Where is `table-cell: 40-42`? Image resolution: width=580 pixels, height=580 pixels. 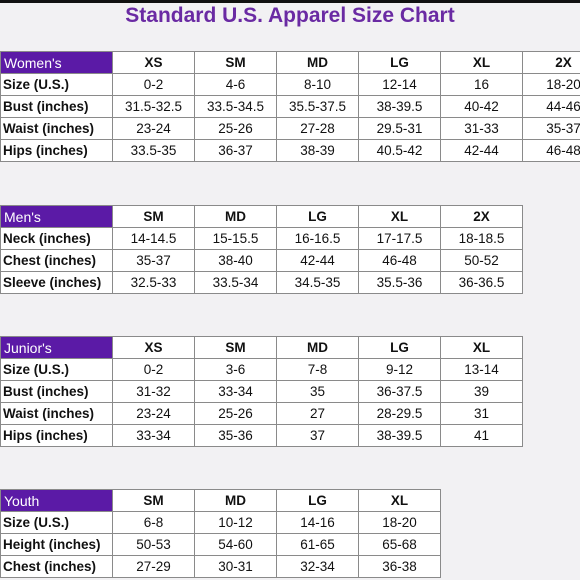 table-cell: 40-42 is located at coordinates (481, 106).